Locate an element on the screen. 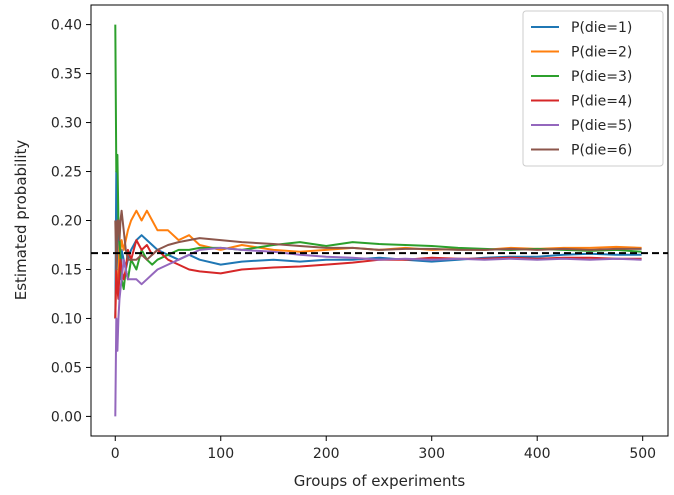 The width and height of the screenshot is (674, 495). legend-label-die-6: P(die=6) is located at coordinates (601, 151).